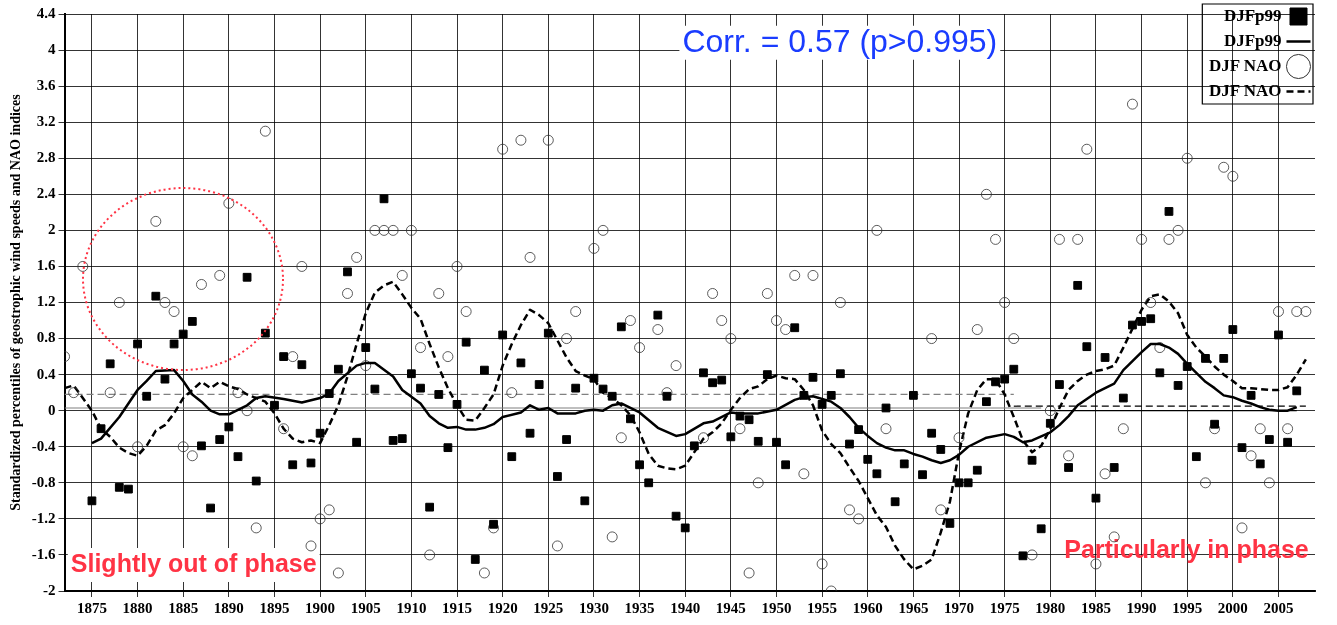  Describe the element at coordinates (52, 48) in the screenshot. I see `y-tick-label: 4` at that location.